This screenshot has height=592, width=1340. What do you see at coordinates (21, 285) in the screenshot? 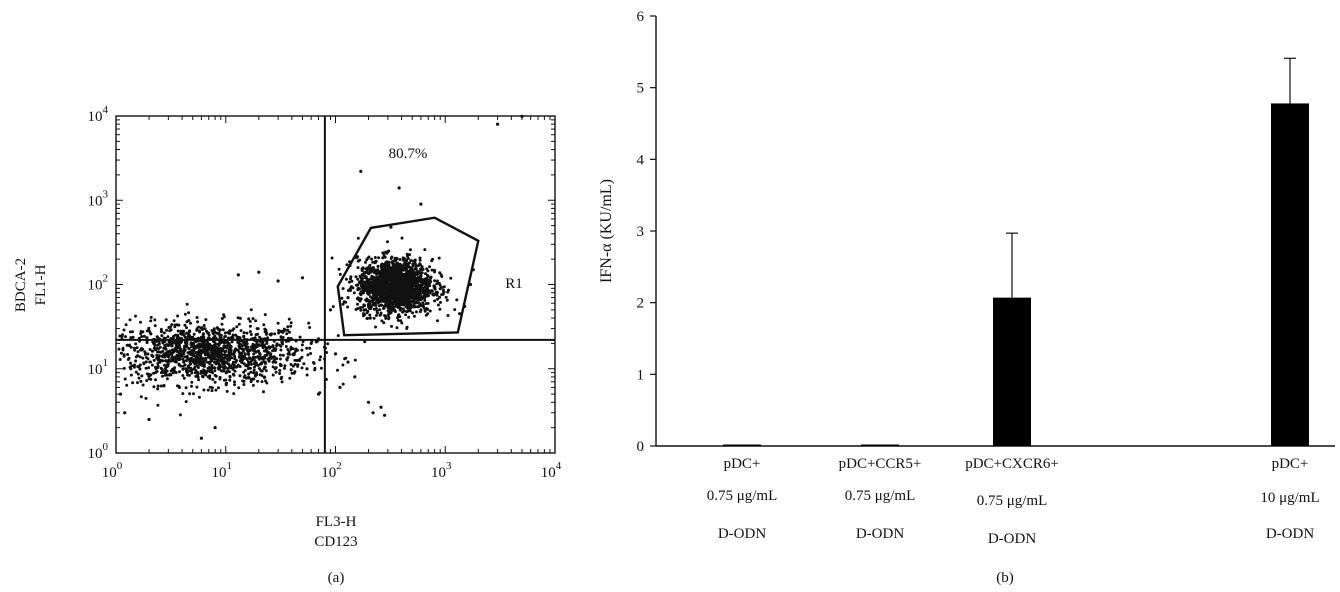
I see `y-axis-label-line1: BDCA-2` at bounding box center [21, 285].